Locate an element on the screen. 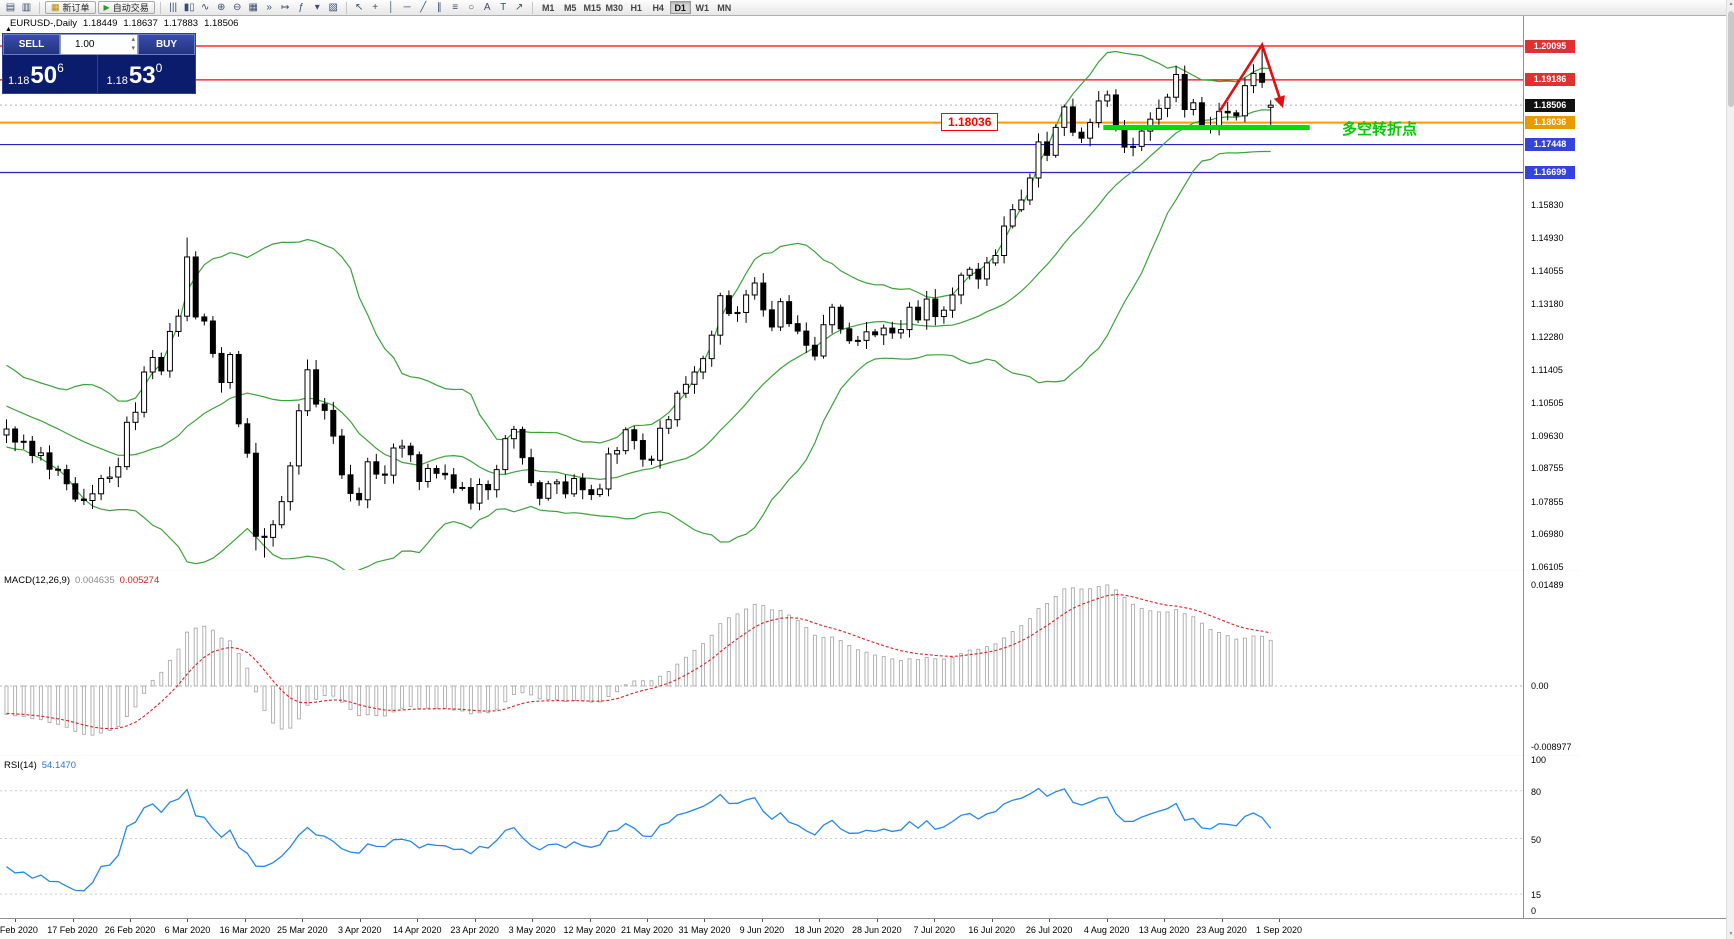 Image resolution: width=1734 pixels, height=939 pixels. timeframe-button-h4: H4 is located at coordinates (658, 7).